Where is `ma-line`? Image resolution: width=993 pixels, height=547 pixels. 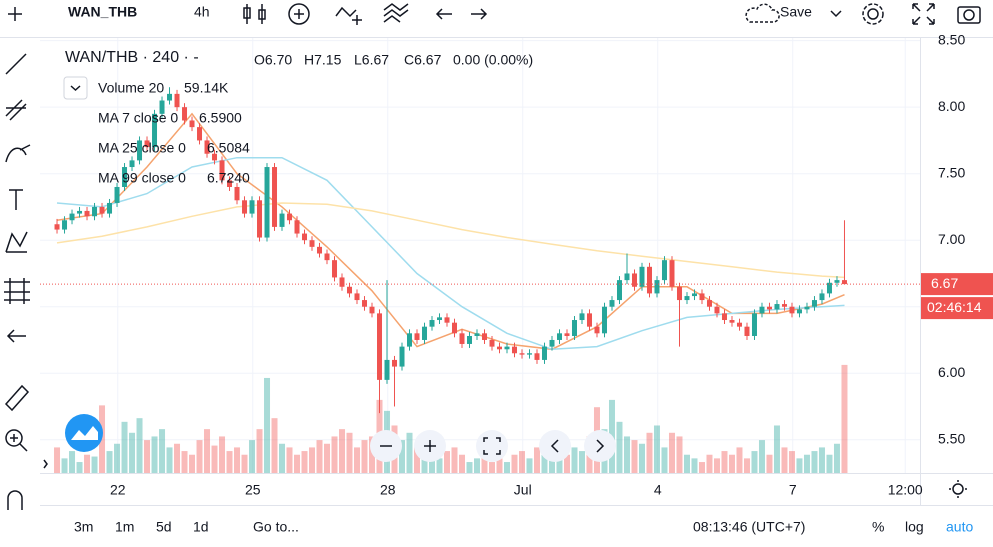
ma-line is located at coordinates (450, 240).